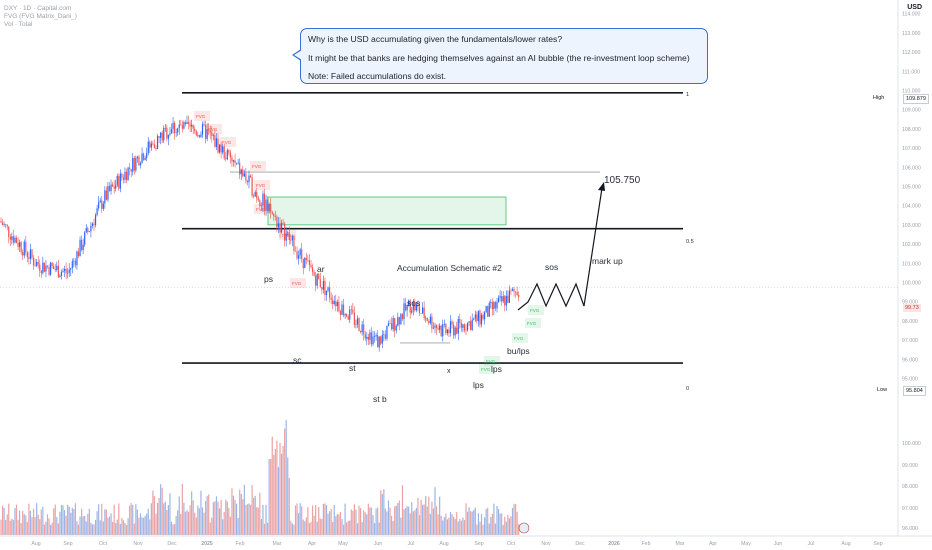  I want to click on high-value: 109.879, so click(916, 99).